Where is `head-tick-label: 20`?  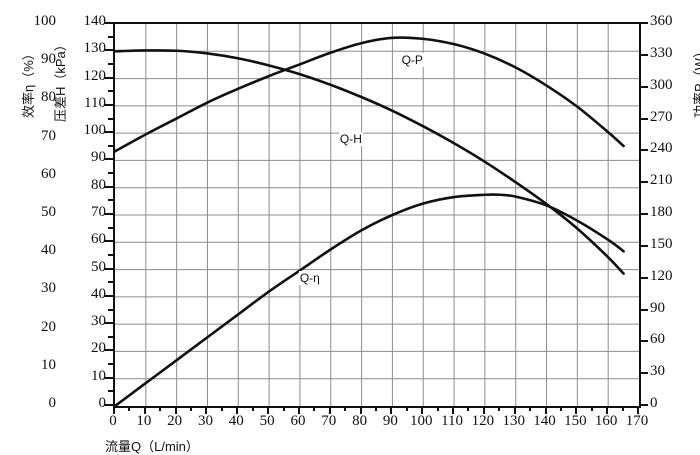
head-tick-label: 20 is located at coordinates (98, 348).